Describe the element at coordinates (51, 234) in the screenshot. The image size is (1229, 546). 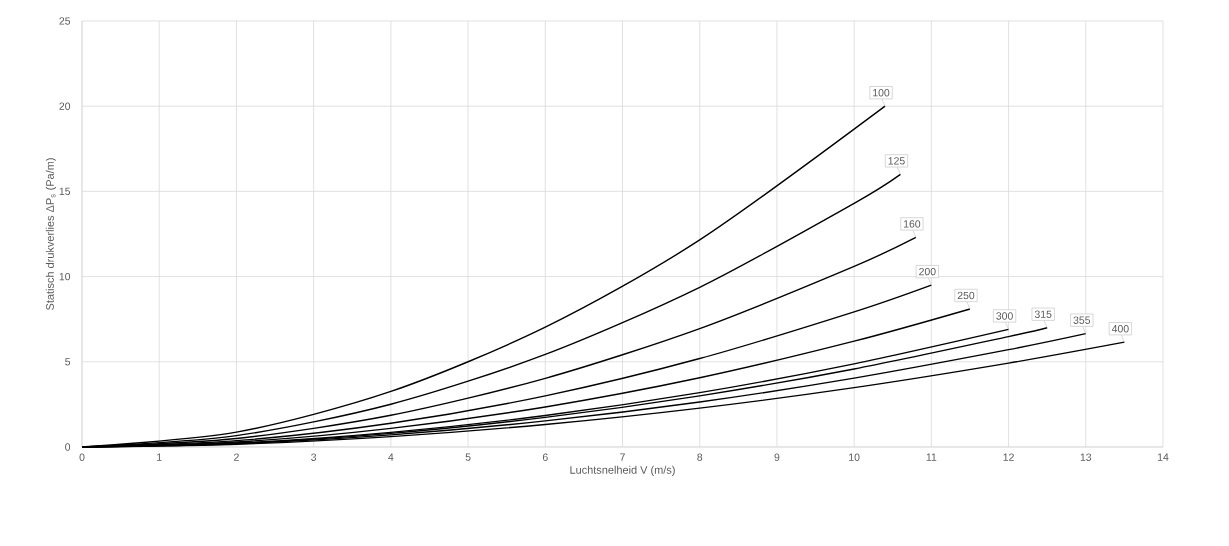
I see `y-axis-title: Statisch drukverlies ΔP$_{s}$ (Pa/m)` at that location.